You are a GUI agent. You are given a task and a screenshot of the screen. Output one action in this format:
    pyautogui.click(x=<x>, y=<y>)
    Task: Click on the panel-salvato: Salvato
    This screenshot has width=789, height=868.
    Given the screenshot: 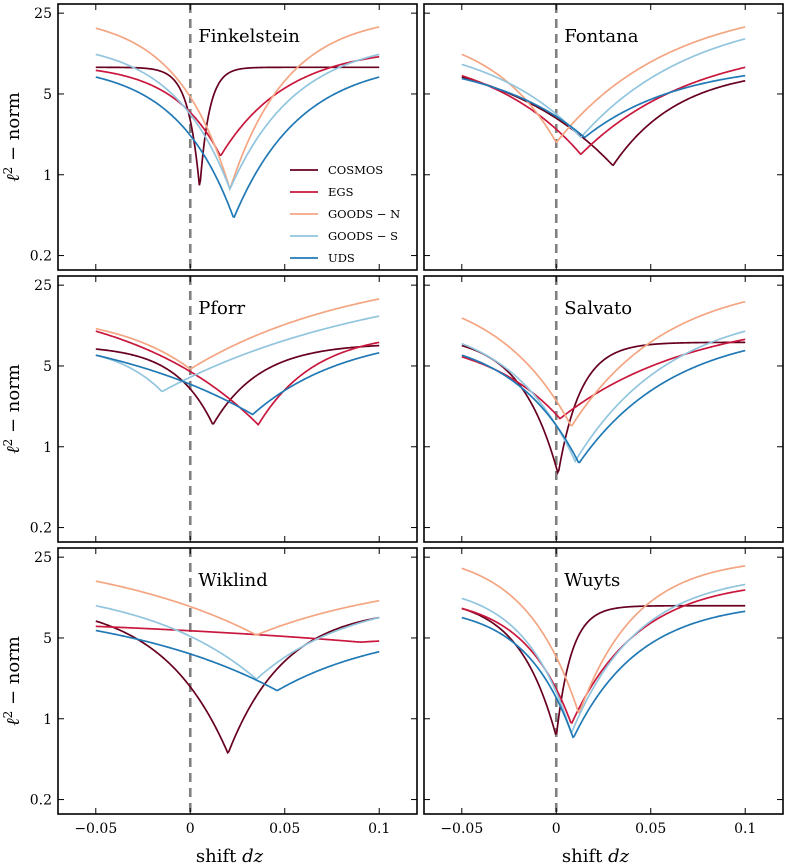 What is the action you would take?
    pyautogui.click(x=603, y=409)
    